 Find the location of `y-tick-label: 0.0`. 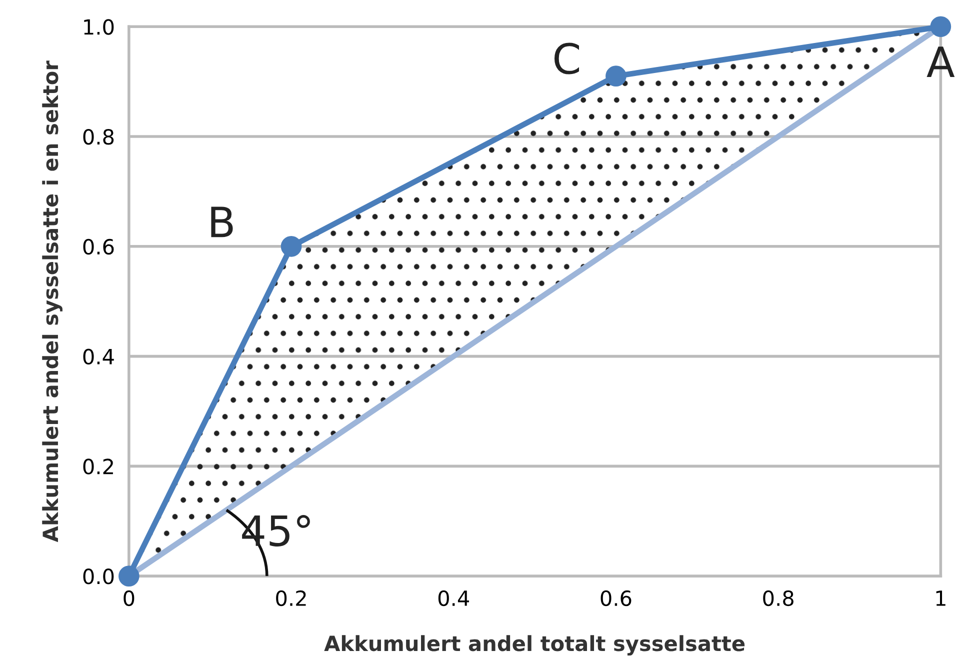

y-tick-label: 0.0 is located at coordinates (98, 576).